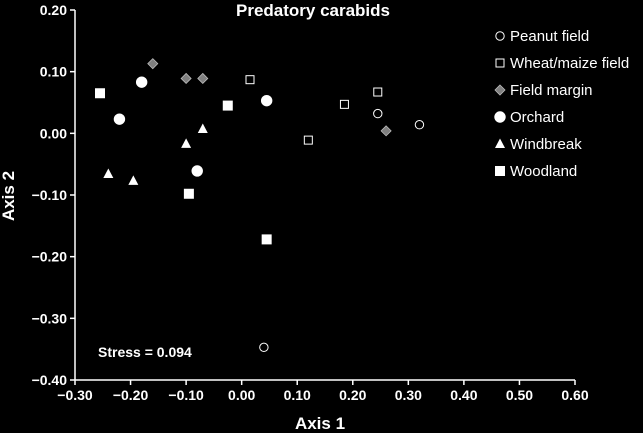 The image size is (643, 433). What do you see at coordinates (241, 395) in the screenshot?
I see `x-tick-label: 0.00` at bounding box center [241, 395].